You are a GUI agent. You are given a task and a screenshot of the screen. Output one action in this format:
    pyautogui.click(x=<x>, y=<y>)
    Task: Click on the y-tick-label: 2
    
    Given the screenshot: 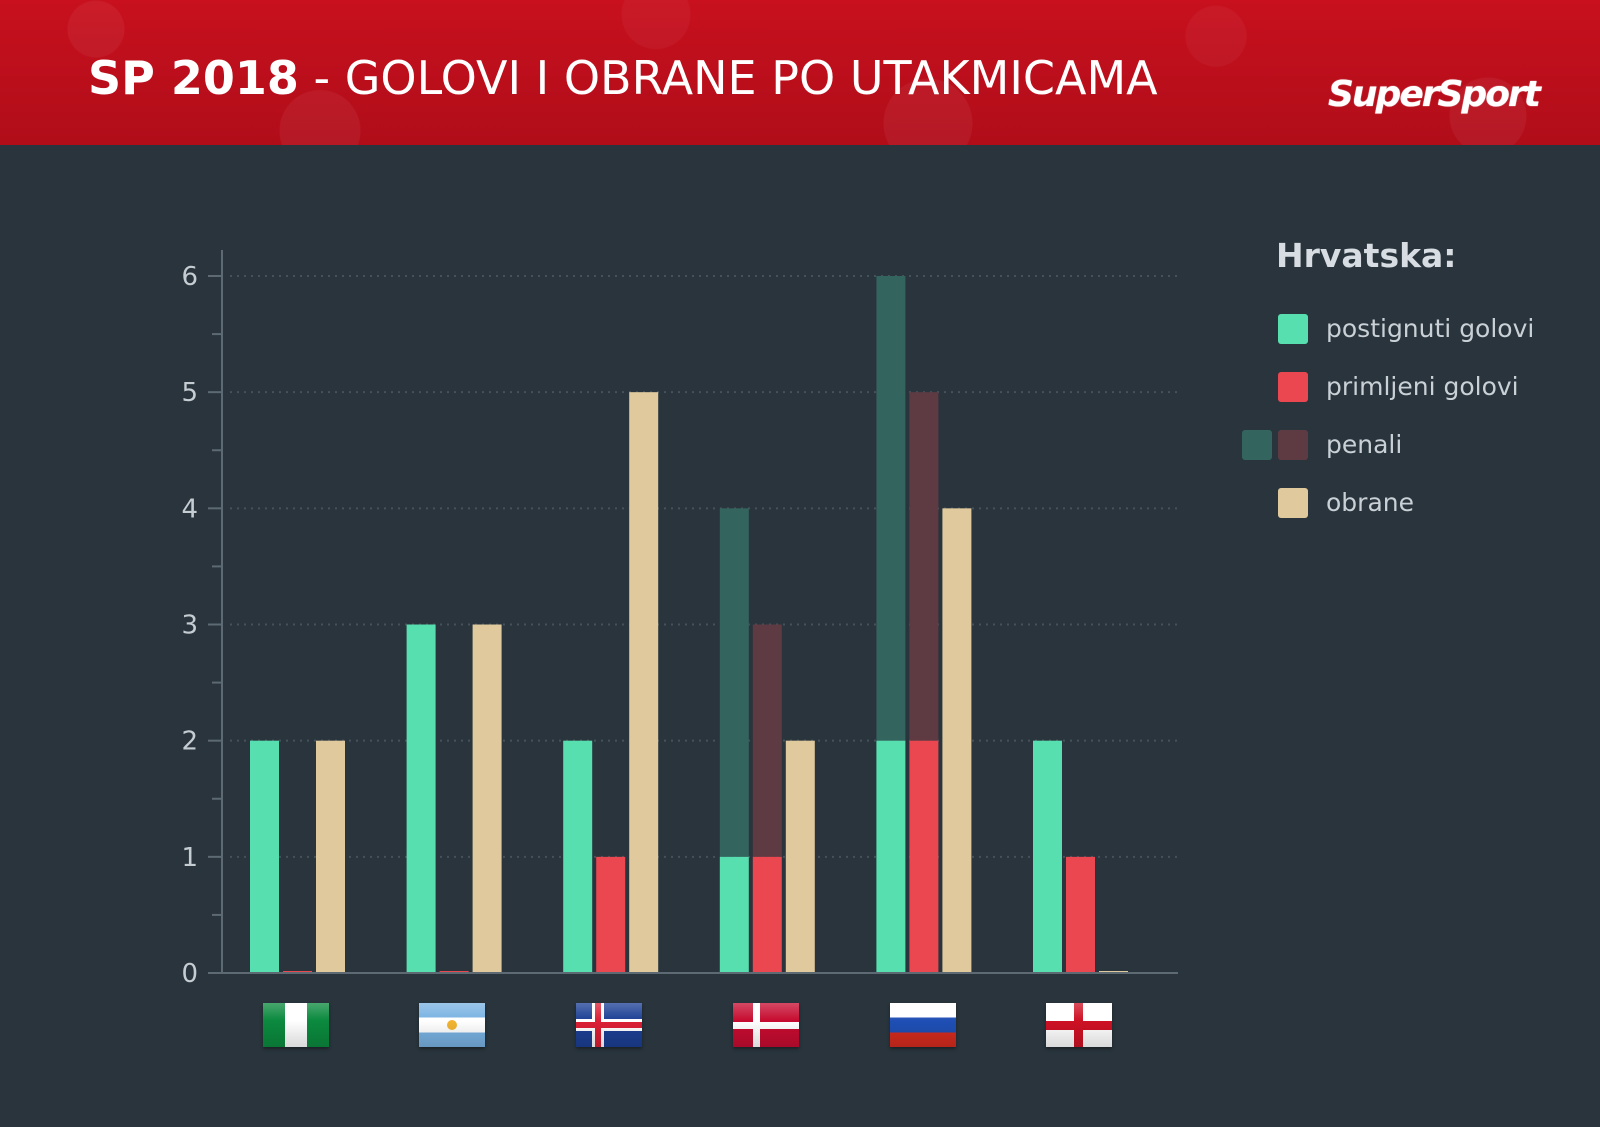 What is the action you would take?
    pyautogui.click(x=189, y=742)
    